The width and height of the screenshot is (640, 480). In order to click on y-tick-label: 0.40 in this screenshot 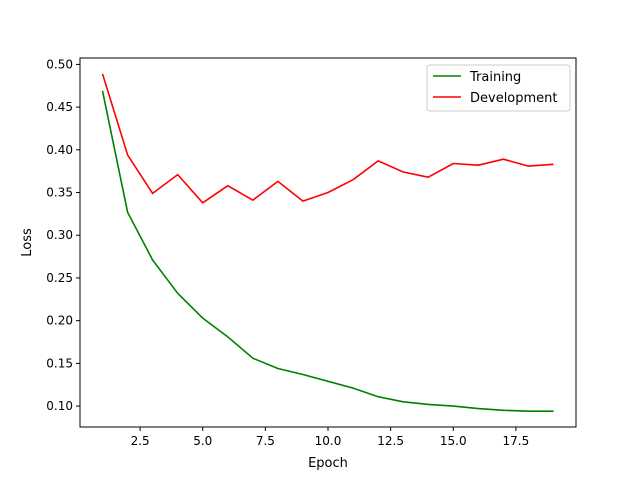, I will do `click(59, 150)`.